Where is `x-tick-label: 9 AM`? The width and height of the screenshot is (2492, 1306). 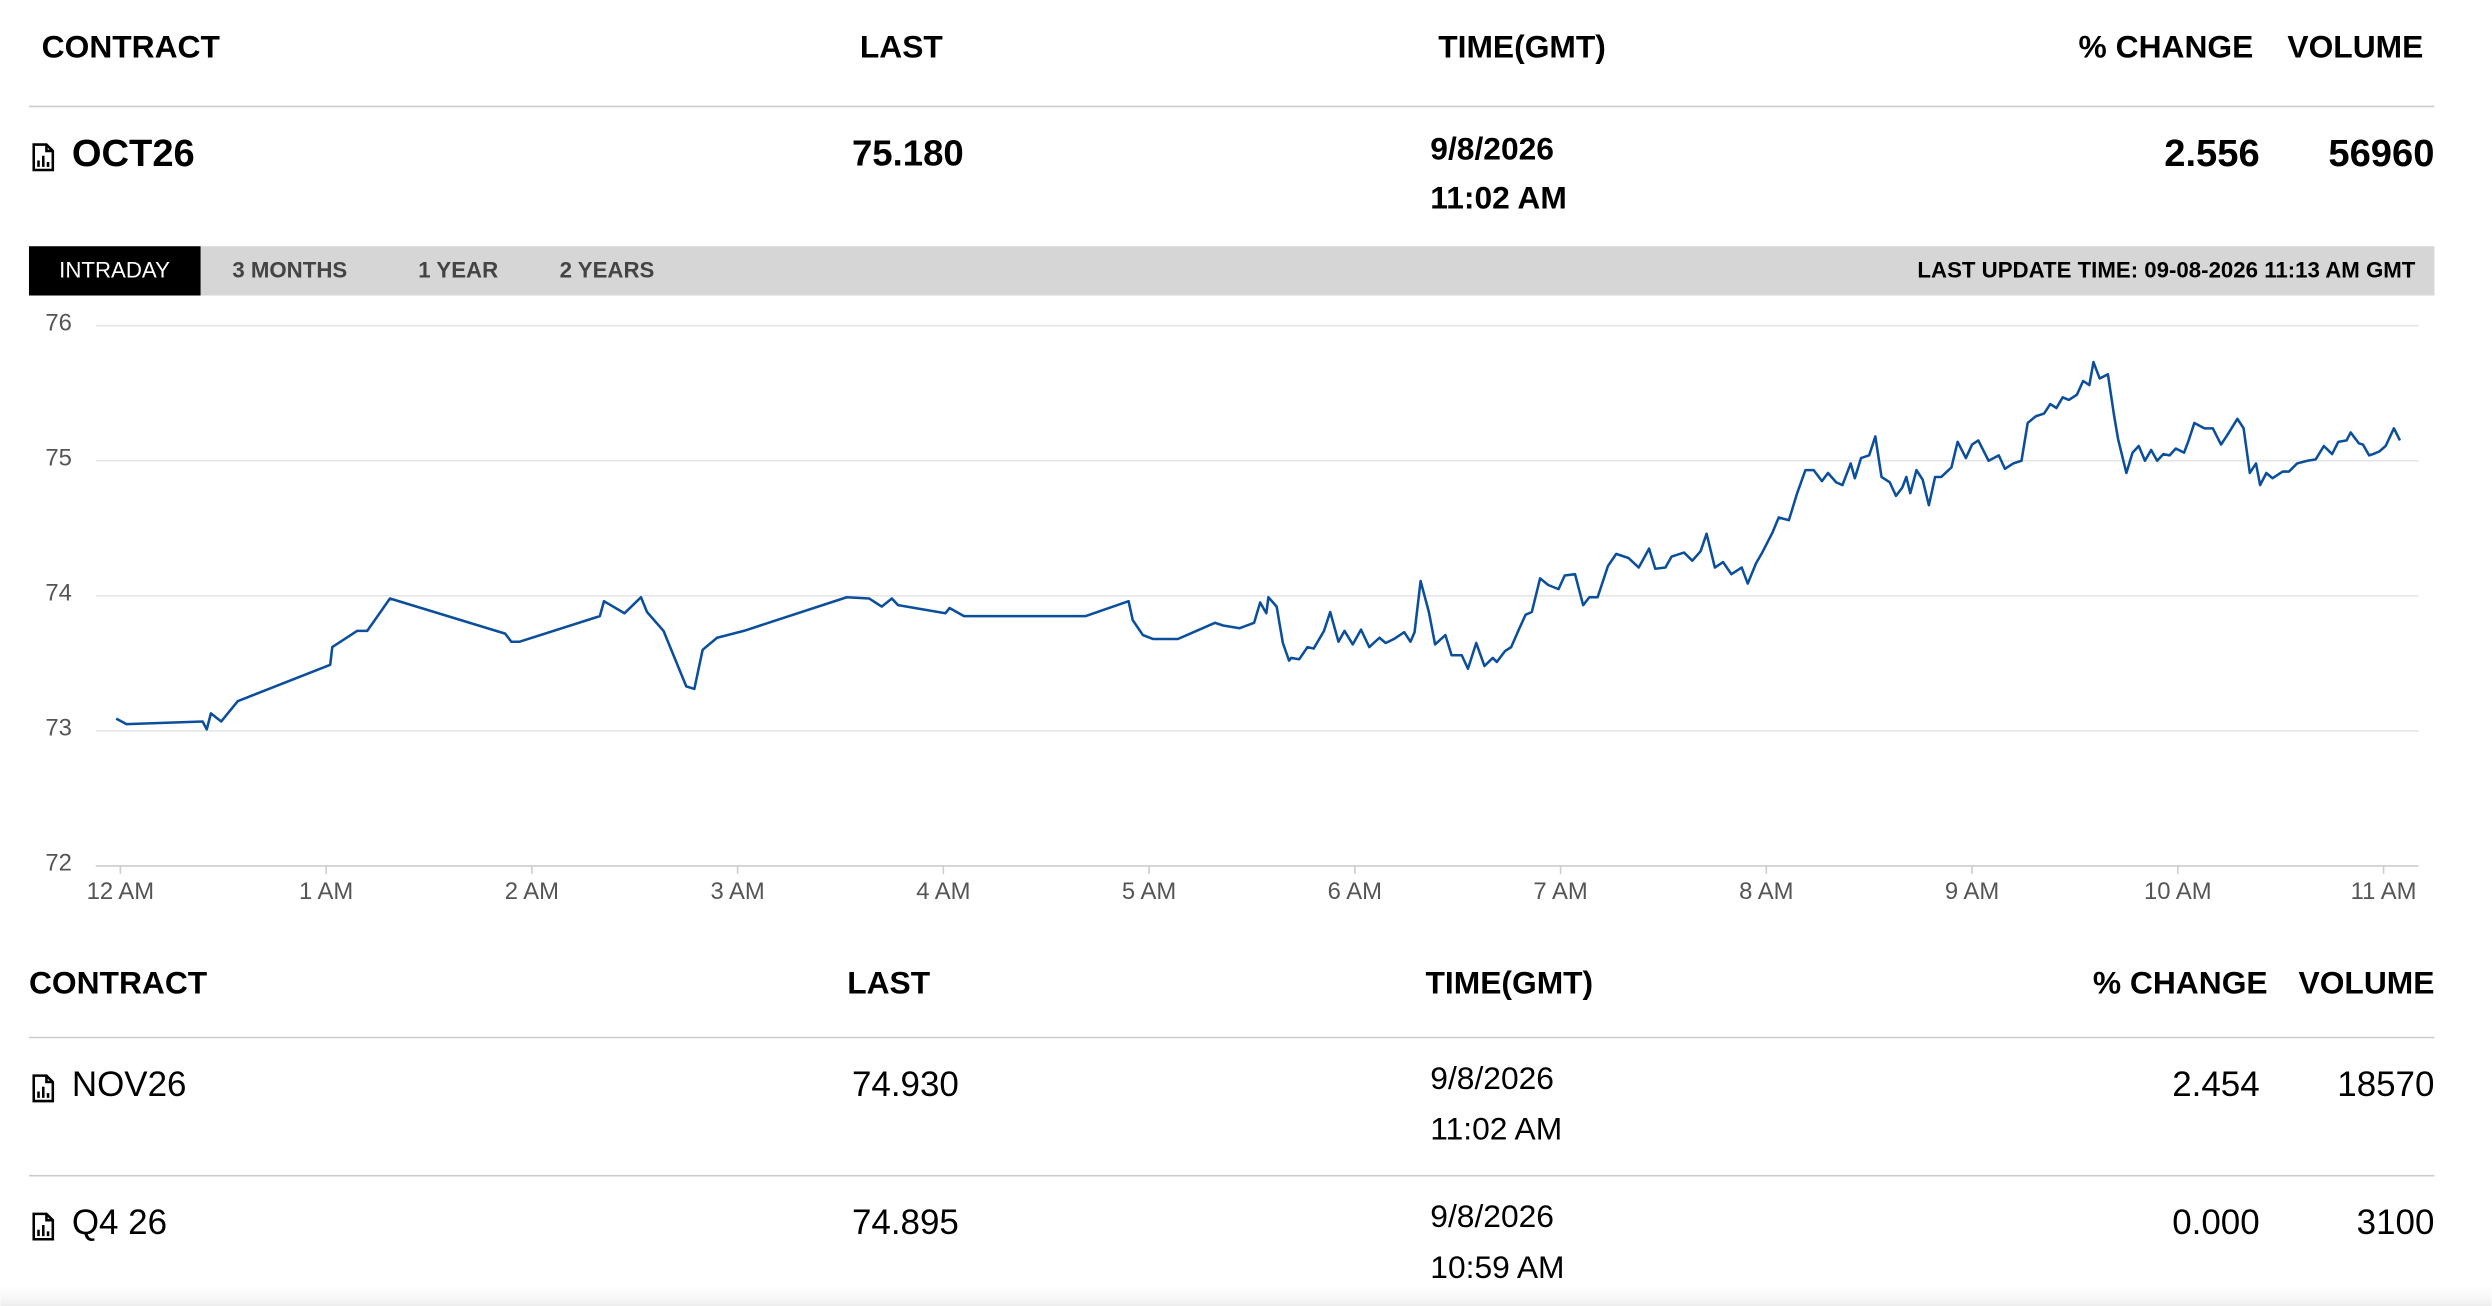 x-tick-label: 9 AM is located at coordinates (1972, 891).